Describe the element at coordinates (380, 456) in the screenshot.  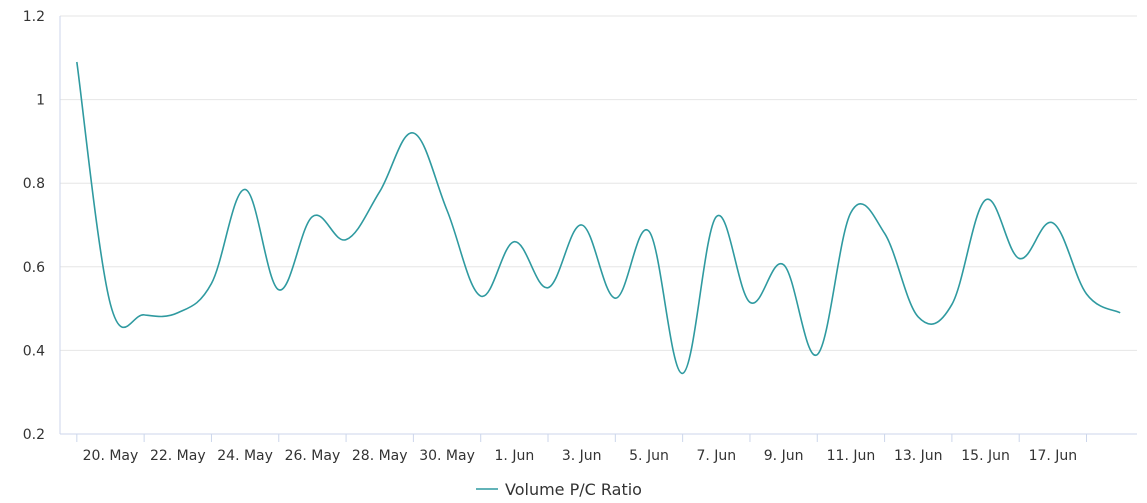
I see `x-tick-label: 28. May` at that location.